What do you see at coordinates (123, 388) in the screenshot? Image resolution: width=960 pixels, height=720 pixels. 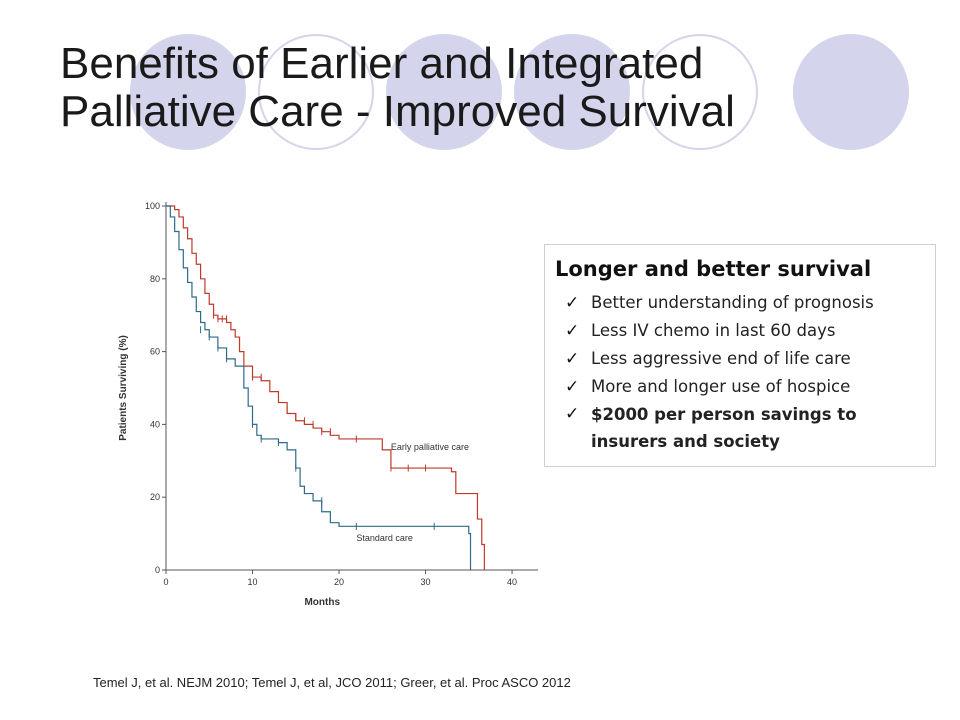 I see `y-axis-label: Patients Surviving (%)` at bounding box center [123, 388].